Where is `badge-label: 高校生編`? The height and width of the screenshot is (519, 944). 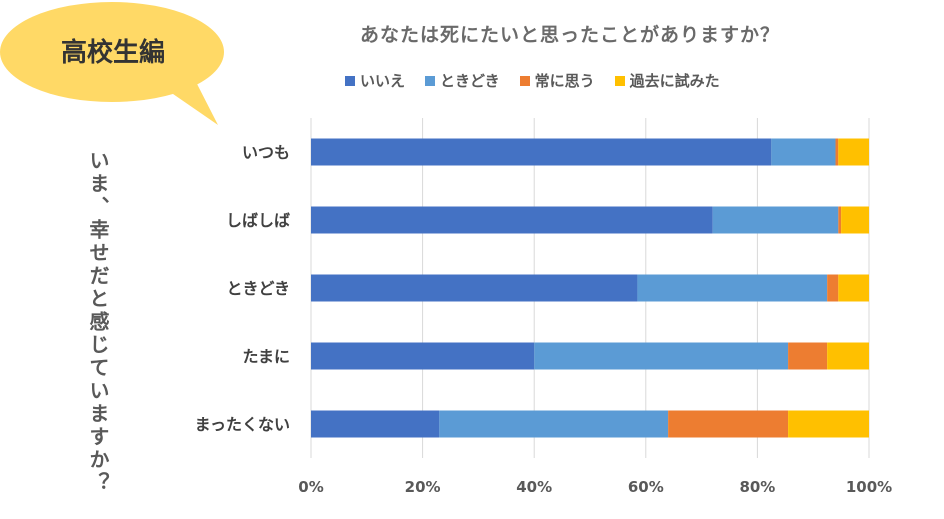
badge-label: 高校生編 is located at coordinates (112, 53).